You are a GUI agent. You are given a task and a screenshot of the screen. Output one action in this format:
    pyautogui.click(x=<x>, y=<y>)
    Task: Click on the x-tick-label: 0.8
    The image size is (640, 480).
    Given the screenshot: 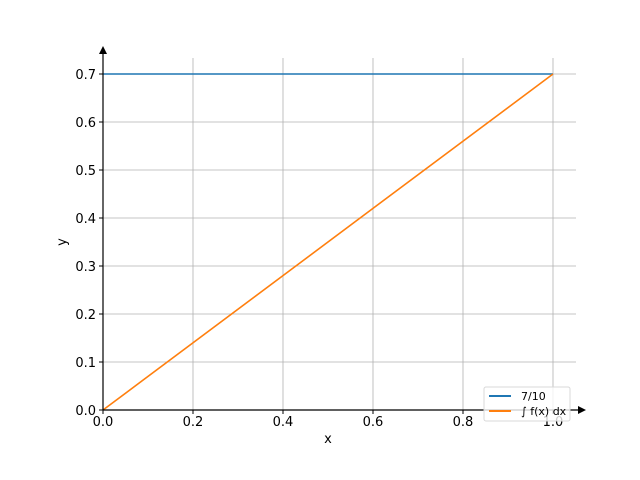 What is the action you would take?
    pyautogui.click(x=463, y=422)
    